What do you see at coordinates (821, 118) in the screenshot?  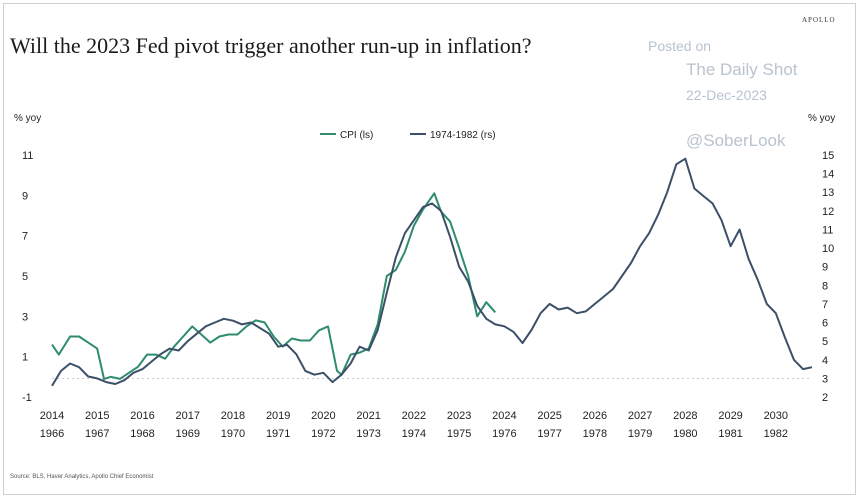 I see `right-axis-label: % yoy` at bounding box center [821, 118].